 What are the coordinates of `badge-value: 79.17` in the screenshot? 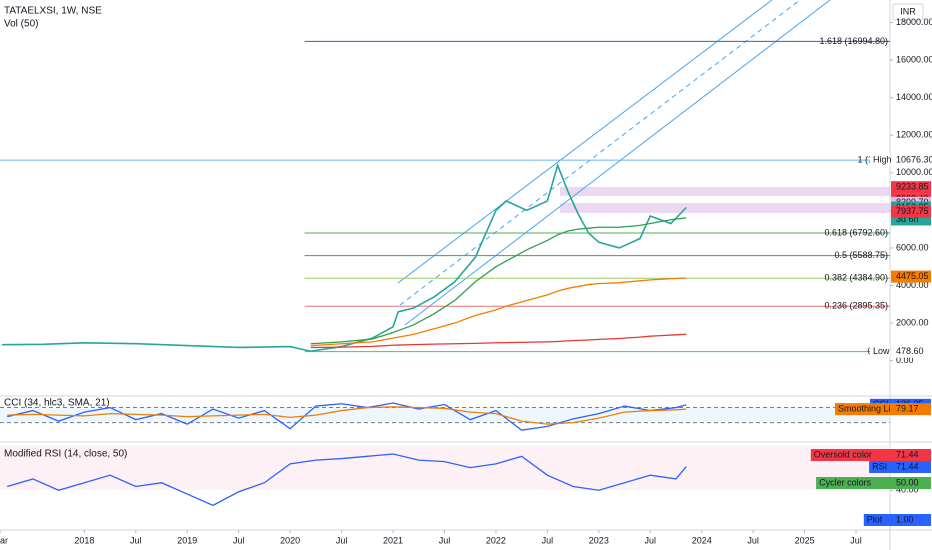 It's located at (907, 409).